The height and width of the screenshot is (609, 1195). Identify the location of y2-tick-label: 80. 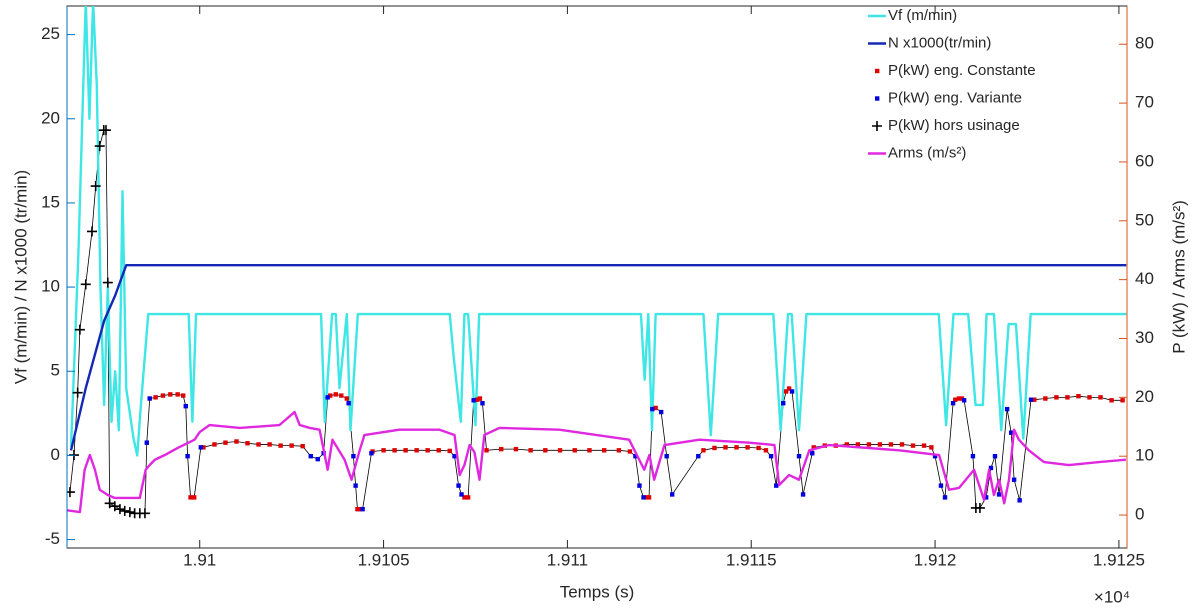
(1144, 43).